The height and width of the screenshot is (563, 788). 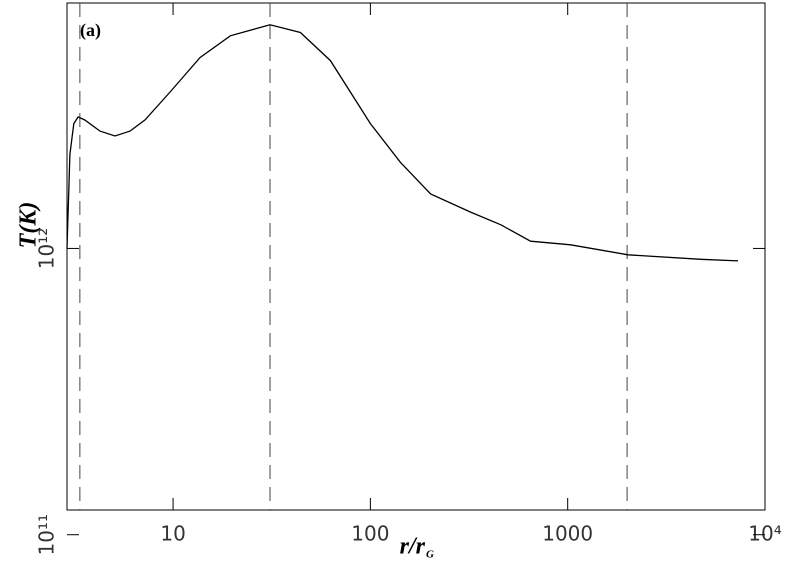 I want to click on x-tick-label: 1000, so click(x=567, y=534).